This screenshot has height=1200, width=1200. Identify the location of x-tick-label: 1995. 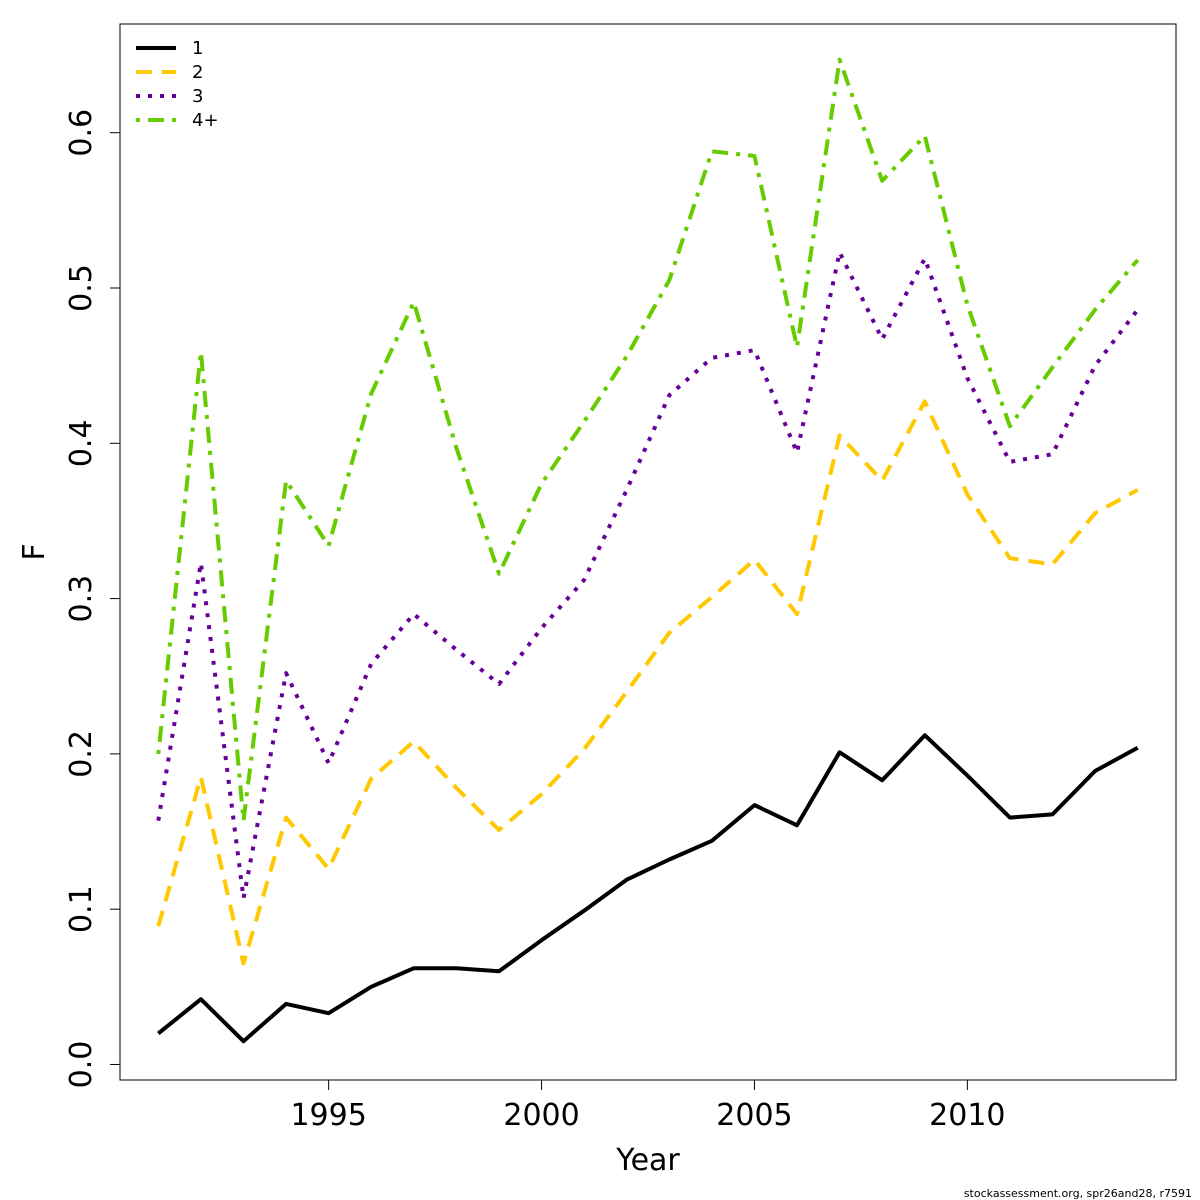
(328, 1115).